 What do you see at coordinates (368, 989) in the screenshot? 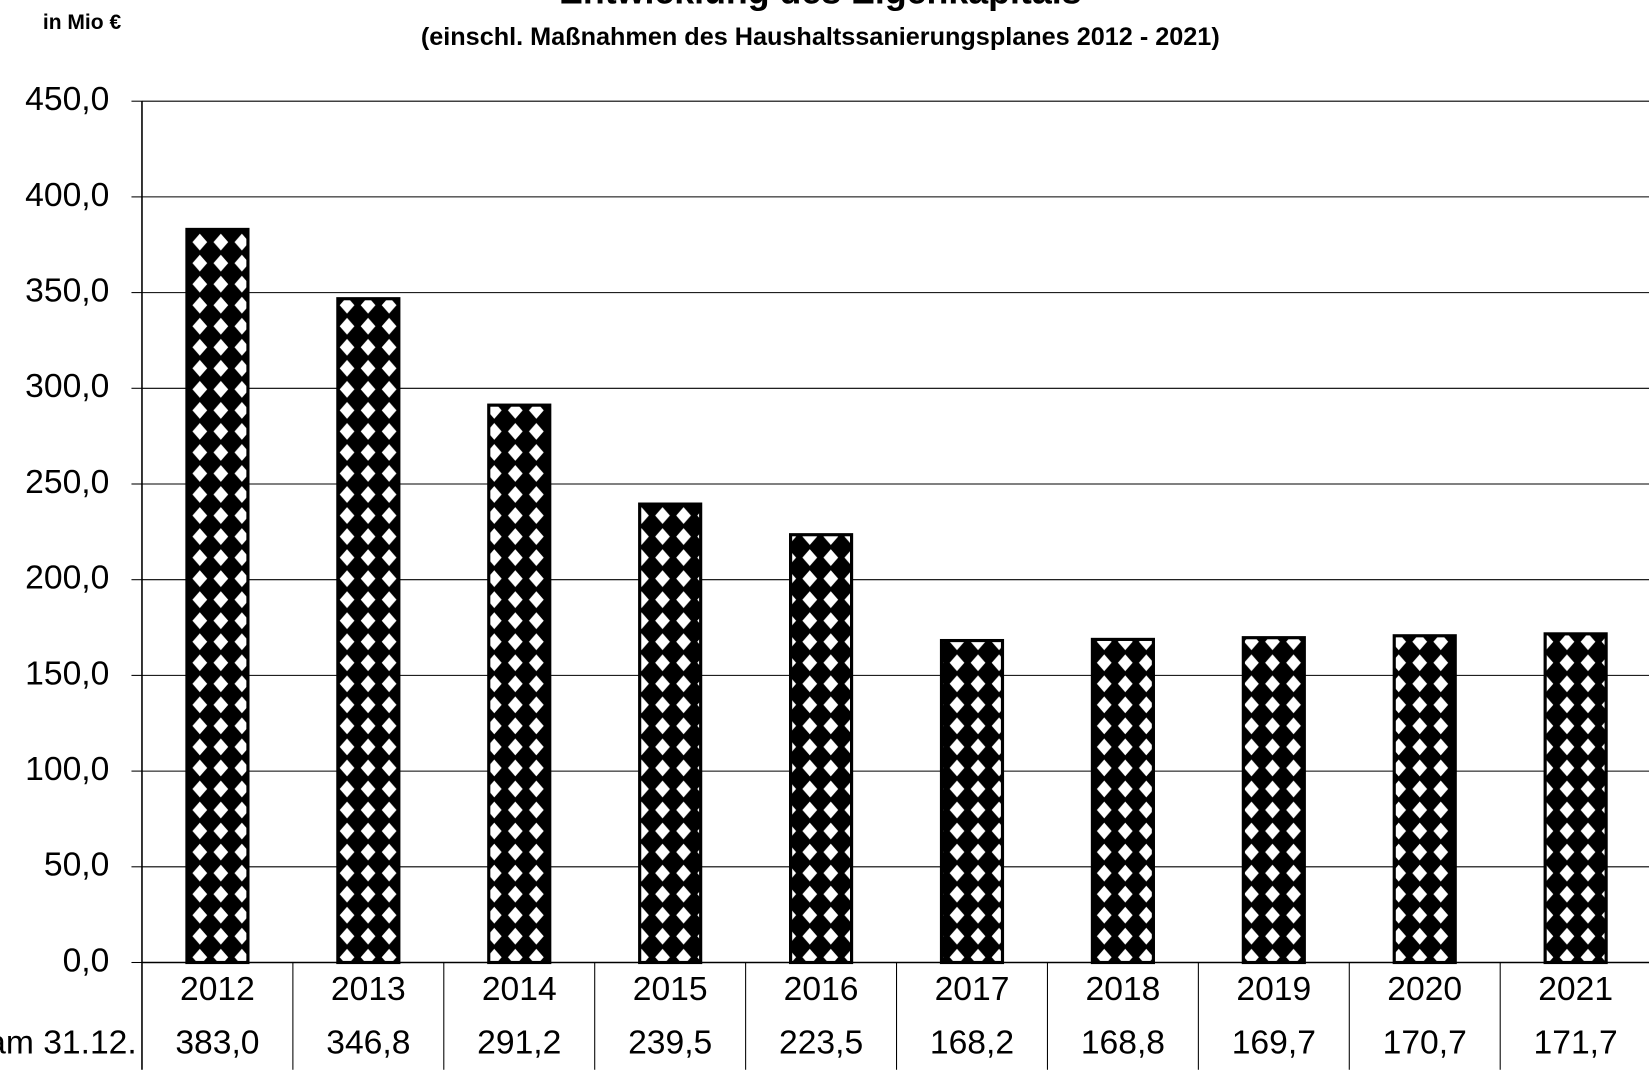
I see `x-tick-label: 2013` at bounding box center [368, 989].